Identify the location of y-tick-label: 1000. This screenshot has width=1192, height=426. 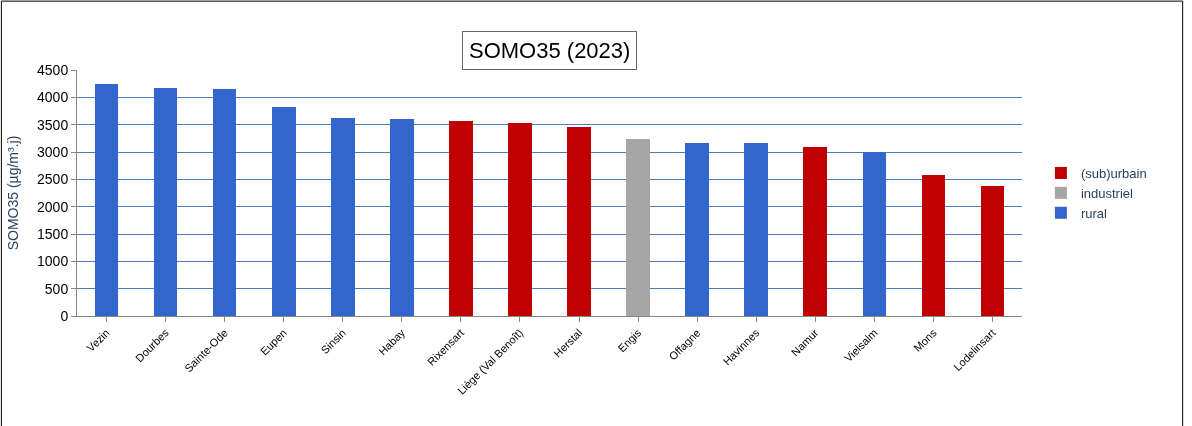
(53, 261).